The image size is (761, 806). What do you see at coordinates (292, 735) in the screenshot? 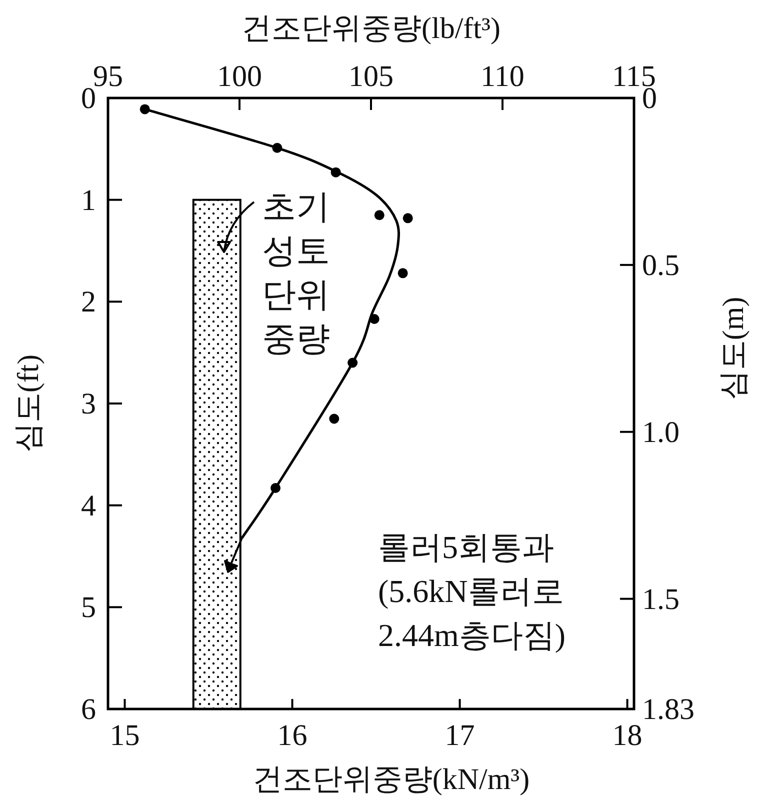
I see `x-tick-label: 16` at bounding box center [292, 735].